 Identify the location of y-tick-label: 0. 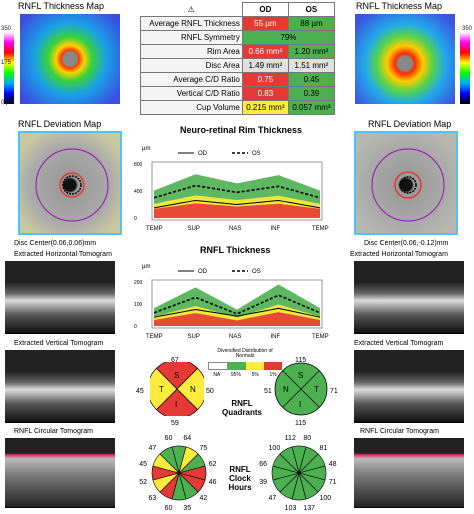
(135, 327).